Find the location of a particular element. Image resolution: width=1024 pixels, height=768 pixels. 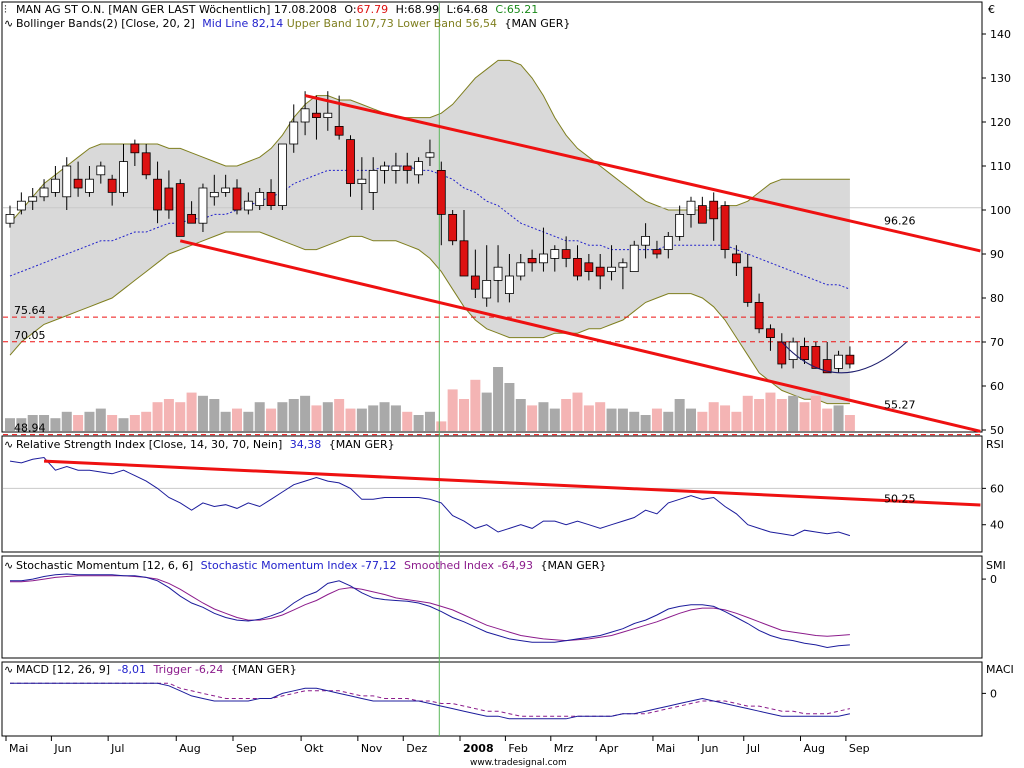

y-tick-label: 60 is located at coordinates (997, 386).